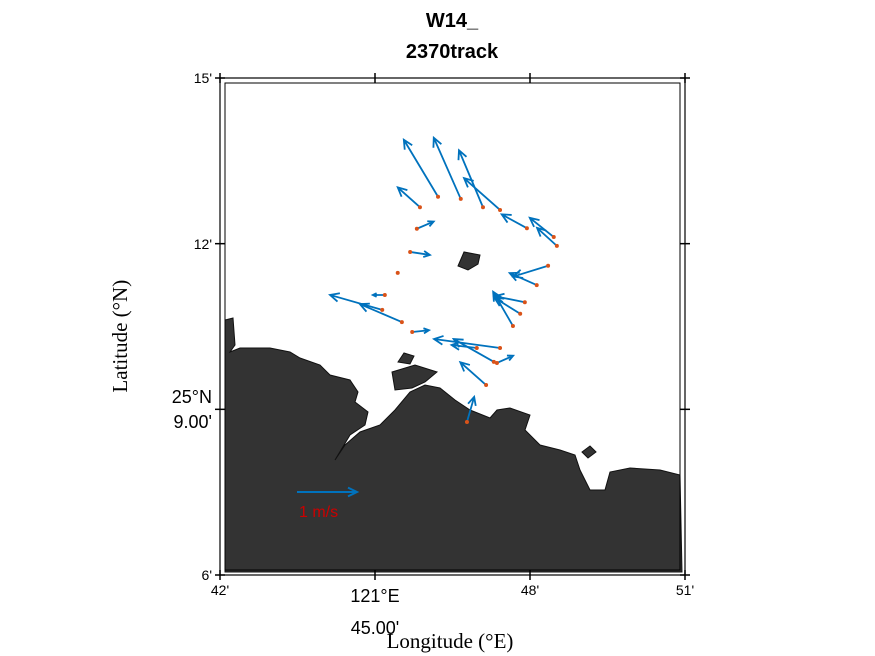 The height and width of the screenshot is (656, 875). Describe the element at coordinates (685, 590) in the screenshot. I see `x-tick-label: 51'` at that location.